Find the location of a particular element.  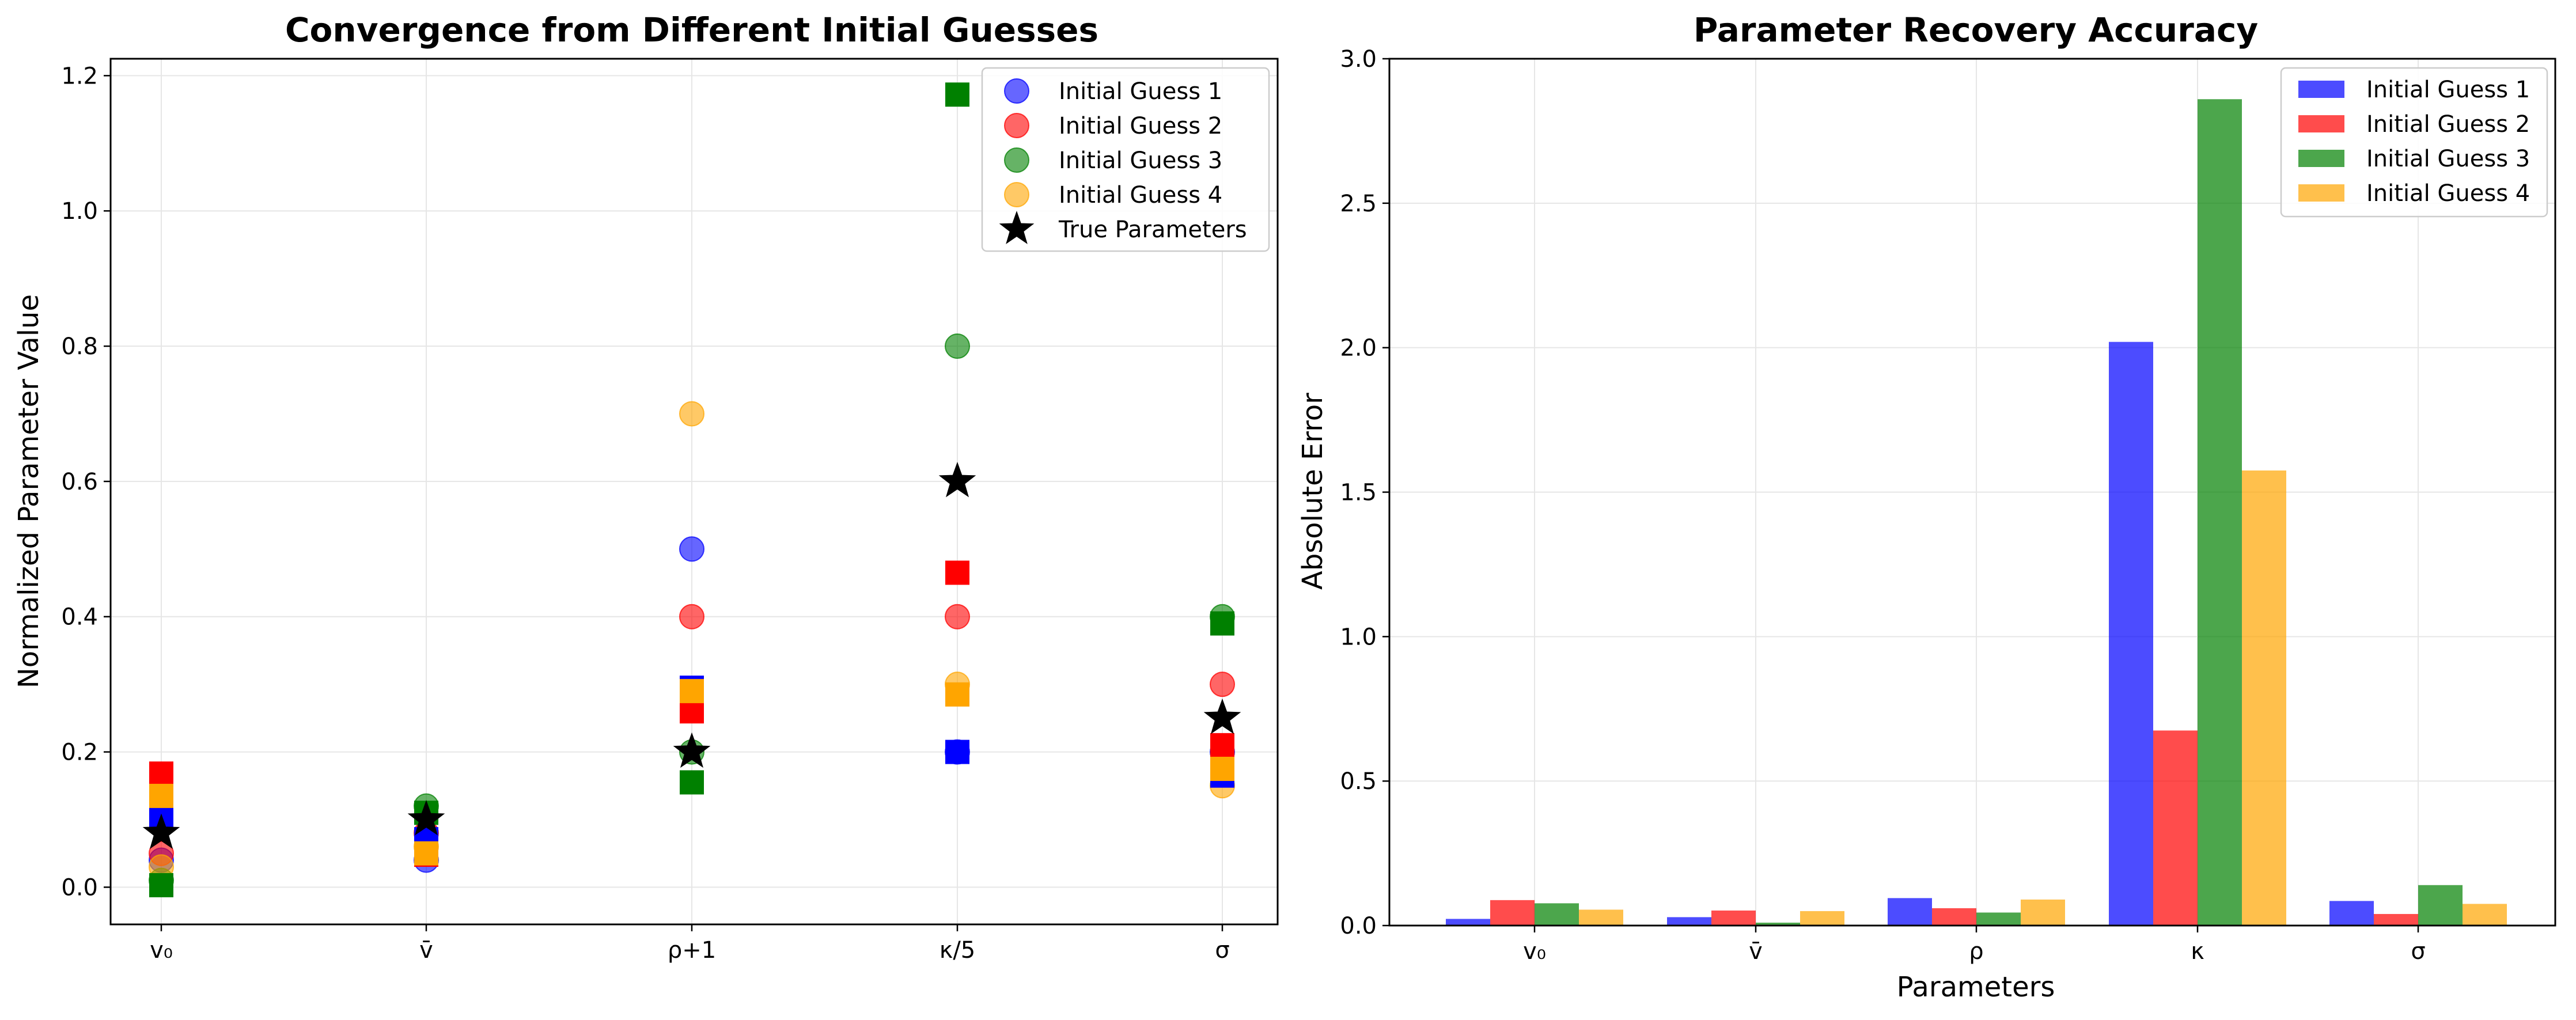

y-tick-label: 0.5 is located at coordinates (1358, 781).